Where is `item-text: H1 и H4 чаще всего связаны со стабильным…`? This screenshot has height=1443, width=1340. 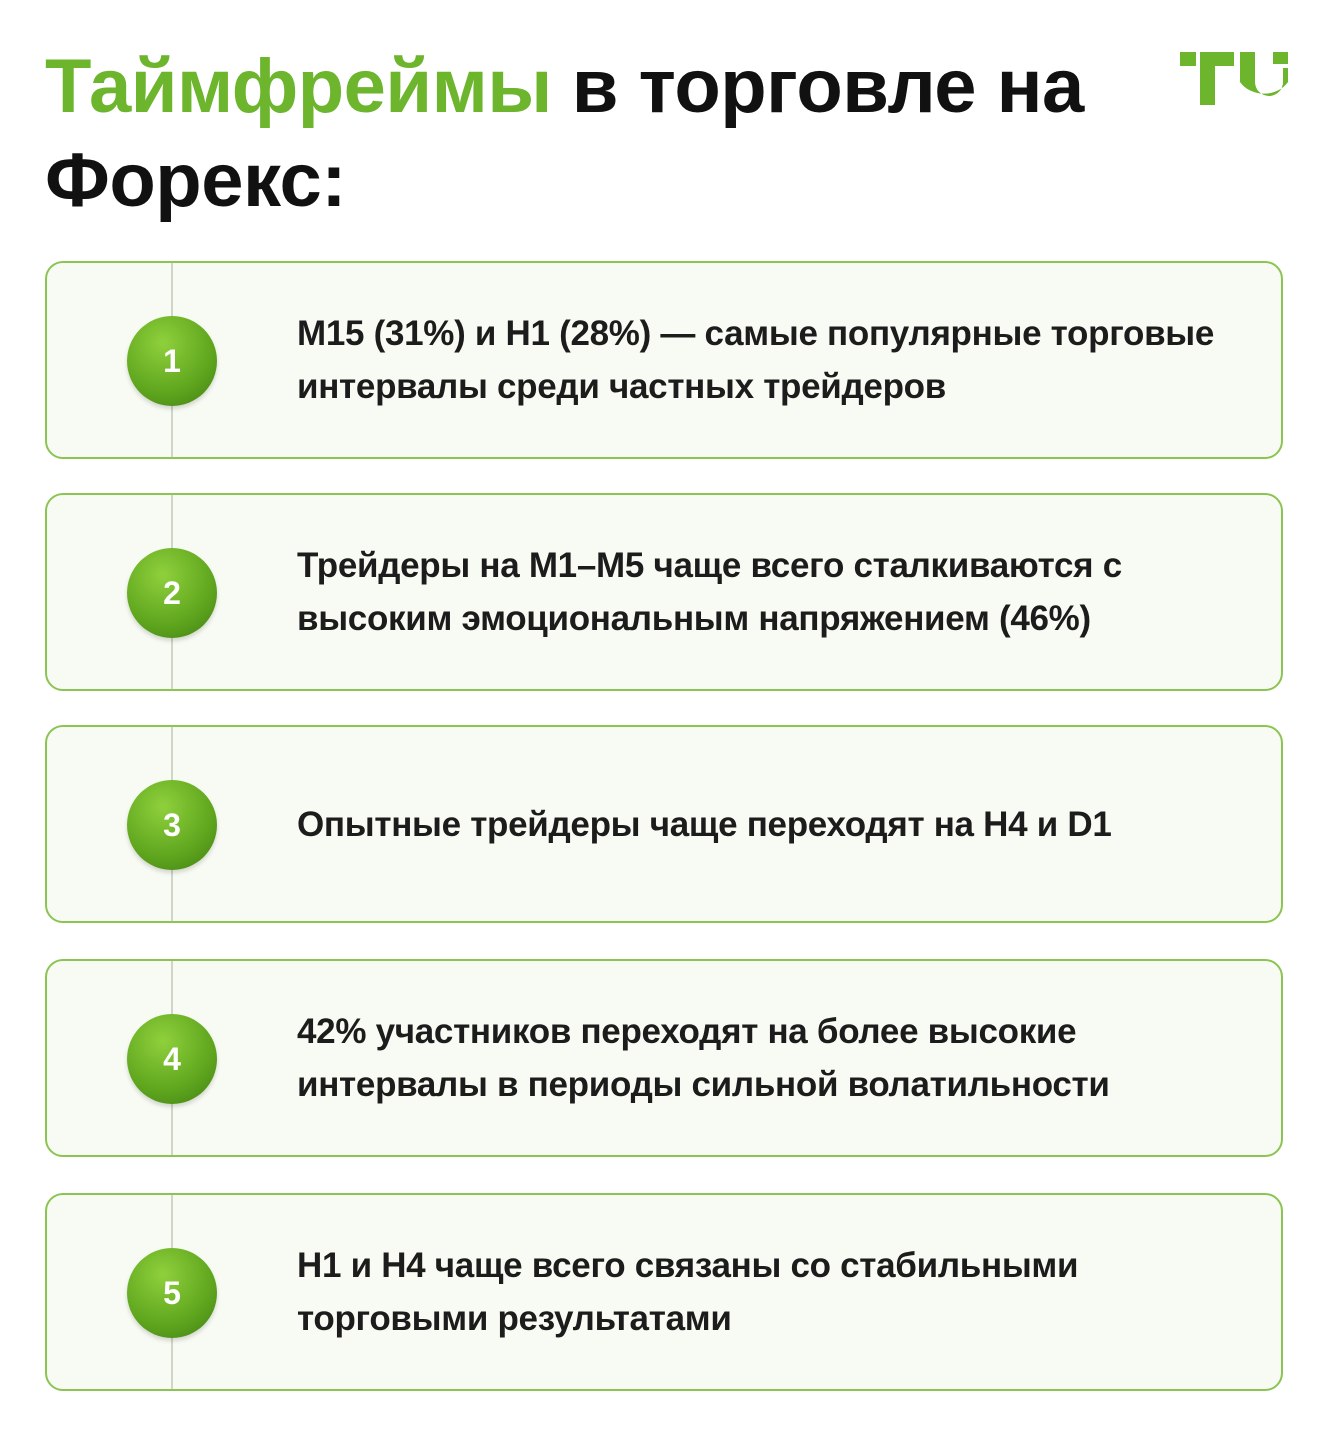 item-text: H1 и H4 чаще всего связаны со стабильным… is located at coordinates (688, 1292).